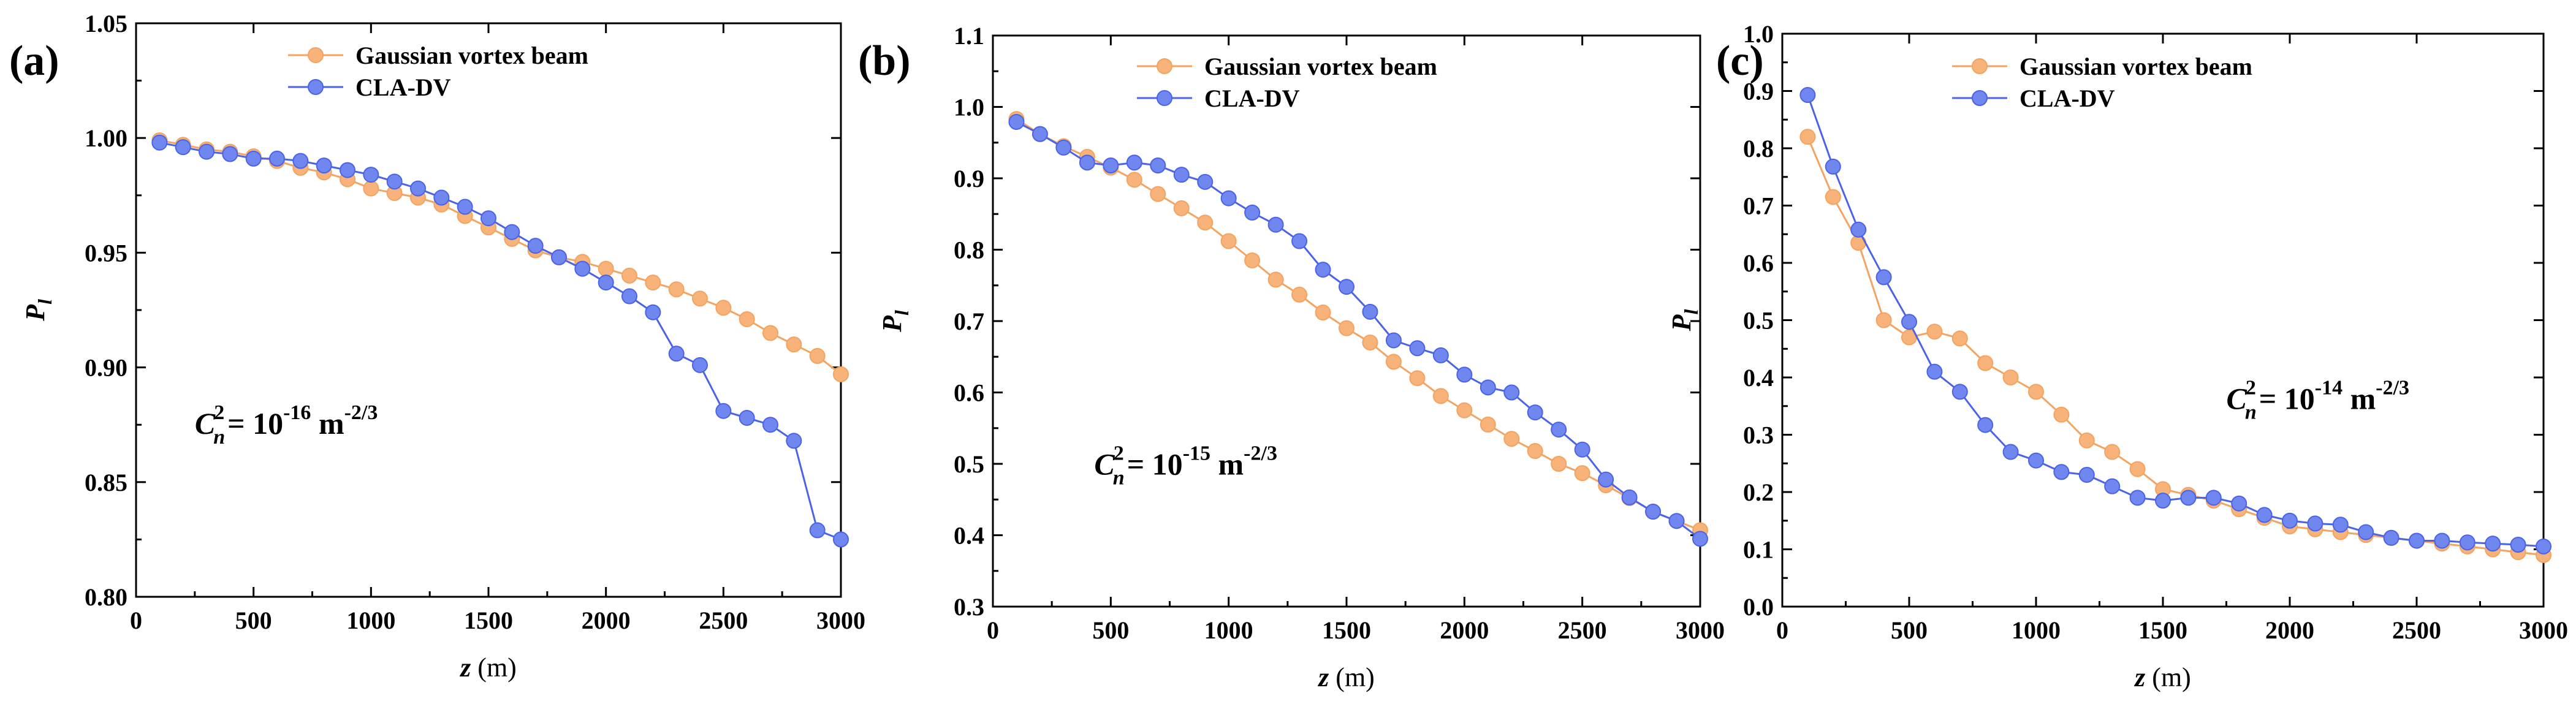  Describe the element at coordinates (45, 302) in the screenshot. I see `y-axis-subscript: l` at that location.